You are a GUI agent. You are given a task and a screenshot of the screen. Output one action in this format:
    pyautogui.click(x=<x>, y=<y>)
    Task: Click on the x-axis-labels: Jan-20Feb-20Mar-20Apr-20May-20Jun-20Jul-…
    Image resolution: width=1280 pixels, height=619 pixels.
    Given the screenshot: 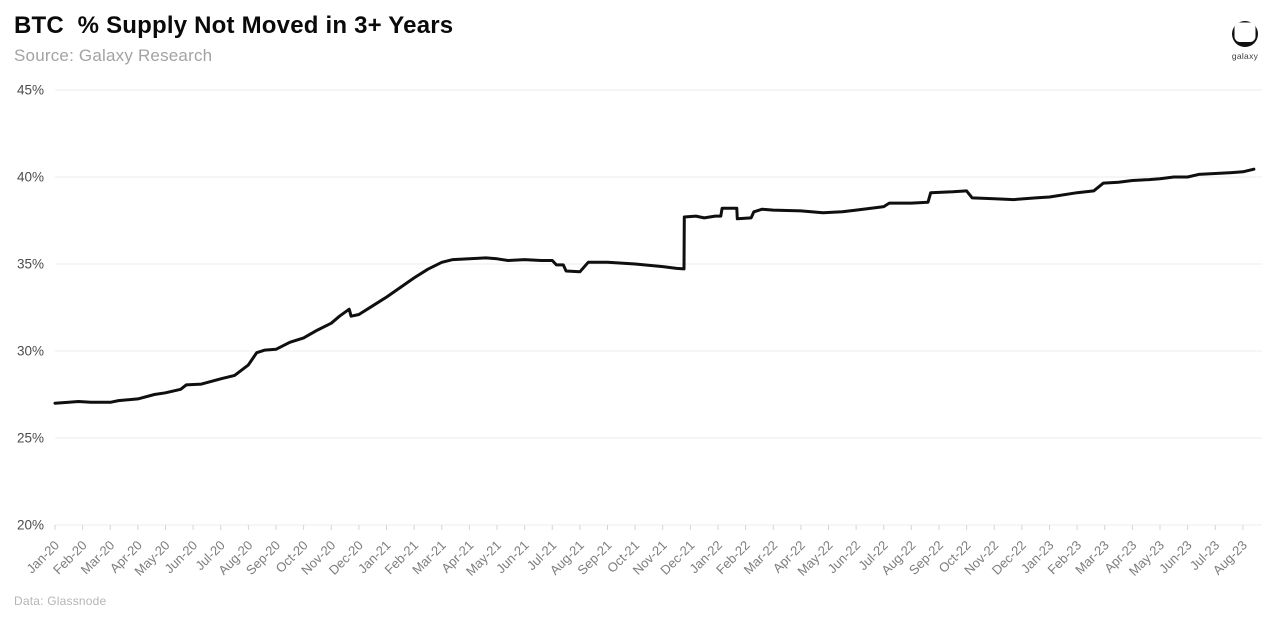 What is the action you would take?
    pyautogui.click(x=636, y=558)
    